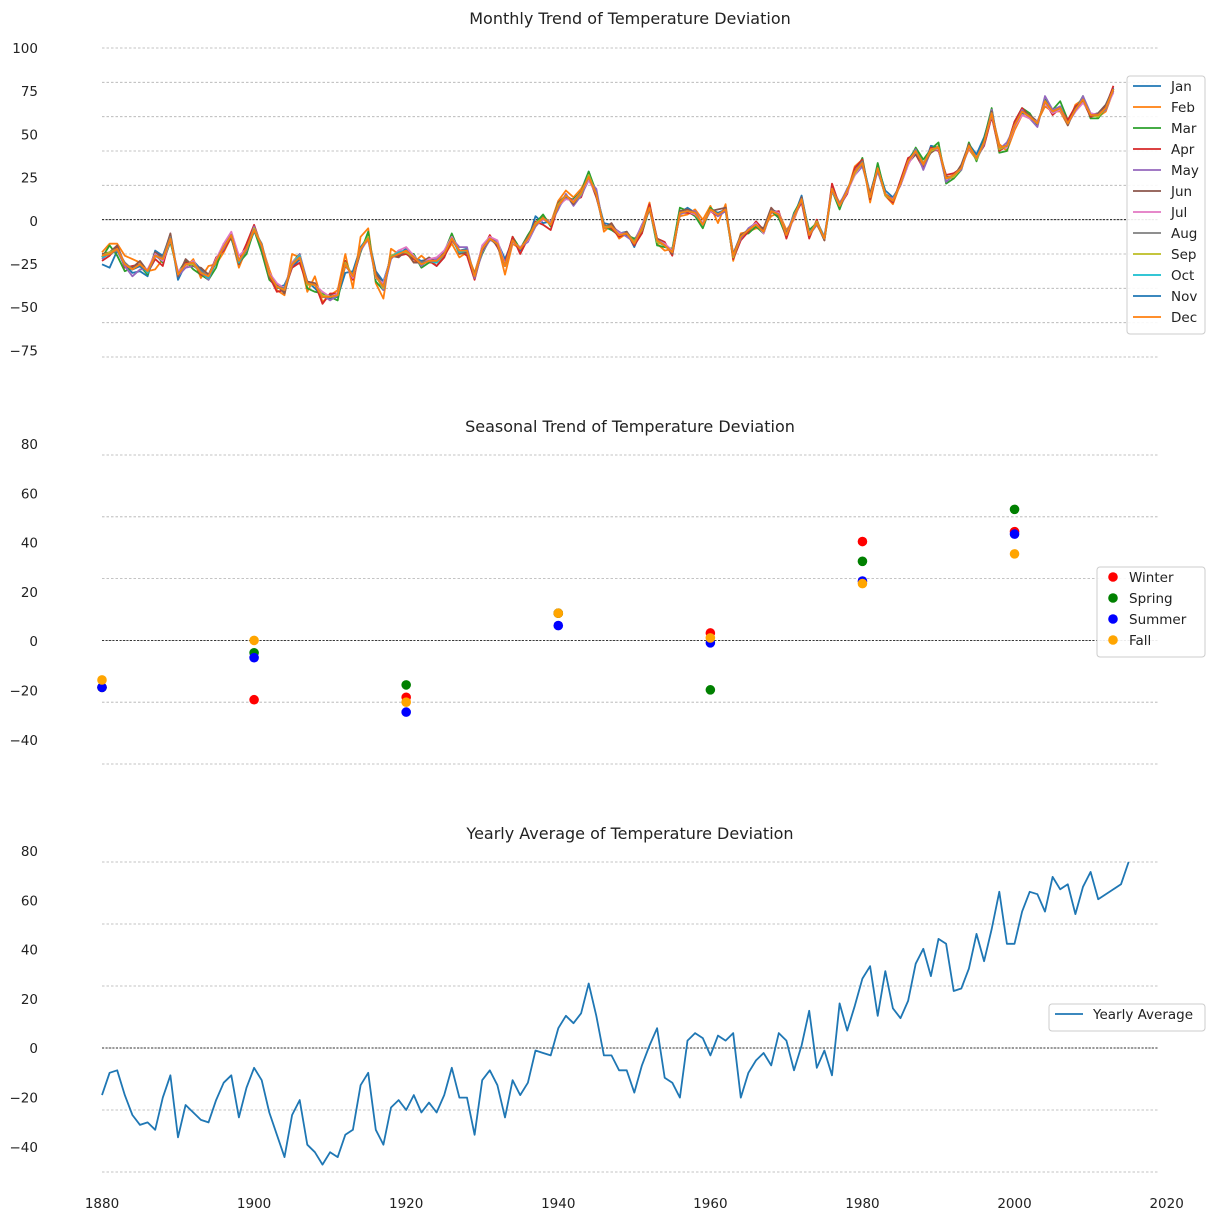  Describe the element at coordinates (29, 179) in the screenshot. I see `y-tick-label: 25` at that location.